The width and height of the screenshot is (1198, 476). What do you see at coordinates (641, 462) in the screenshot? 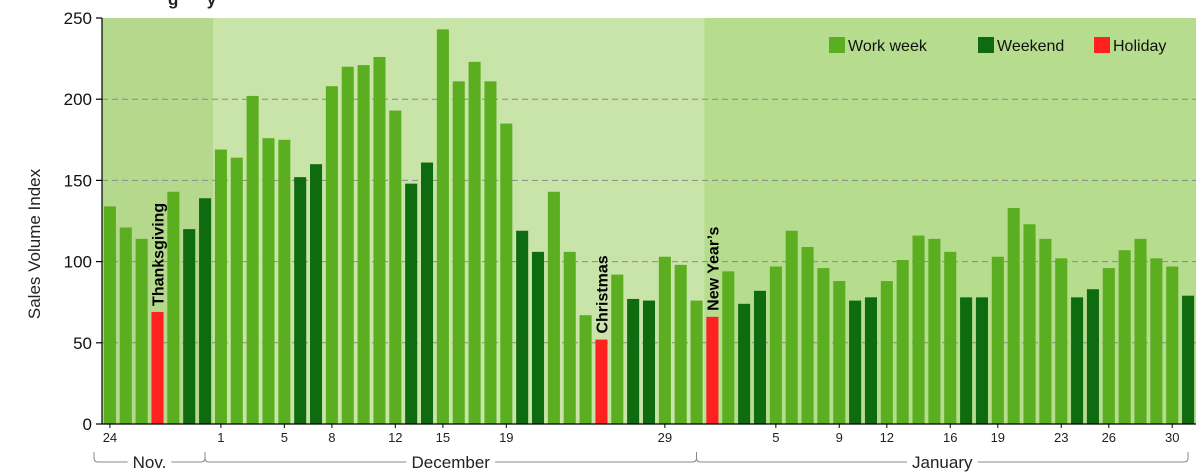
I see `period-labels: Nov. December January` at bounding box center [641, 462].